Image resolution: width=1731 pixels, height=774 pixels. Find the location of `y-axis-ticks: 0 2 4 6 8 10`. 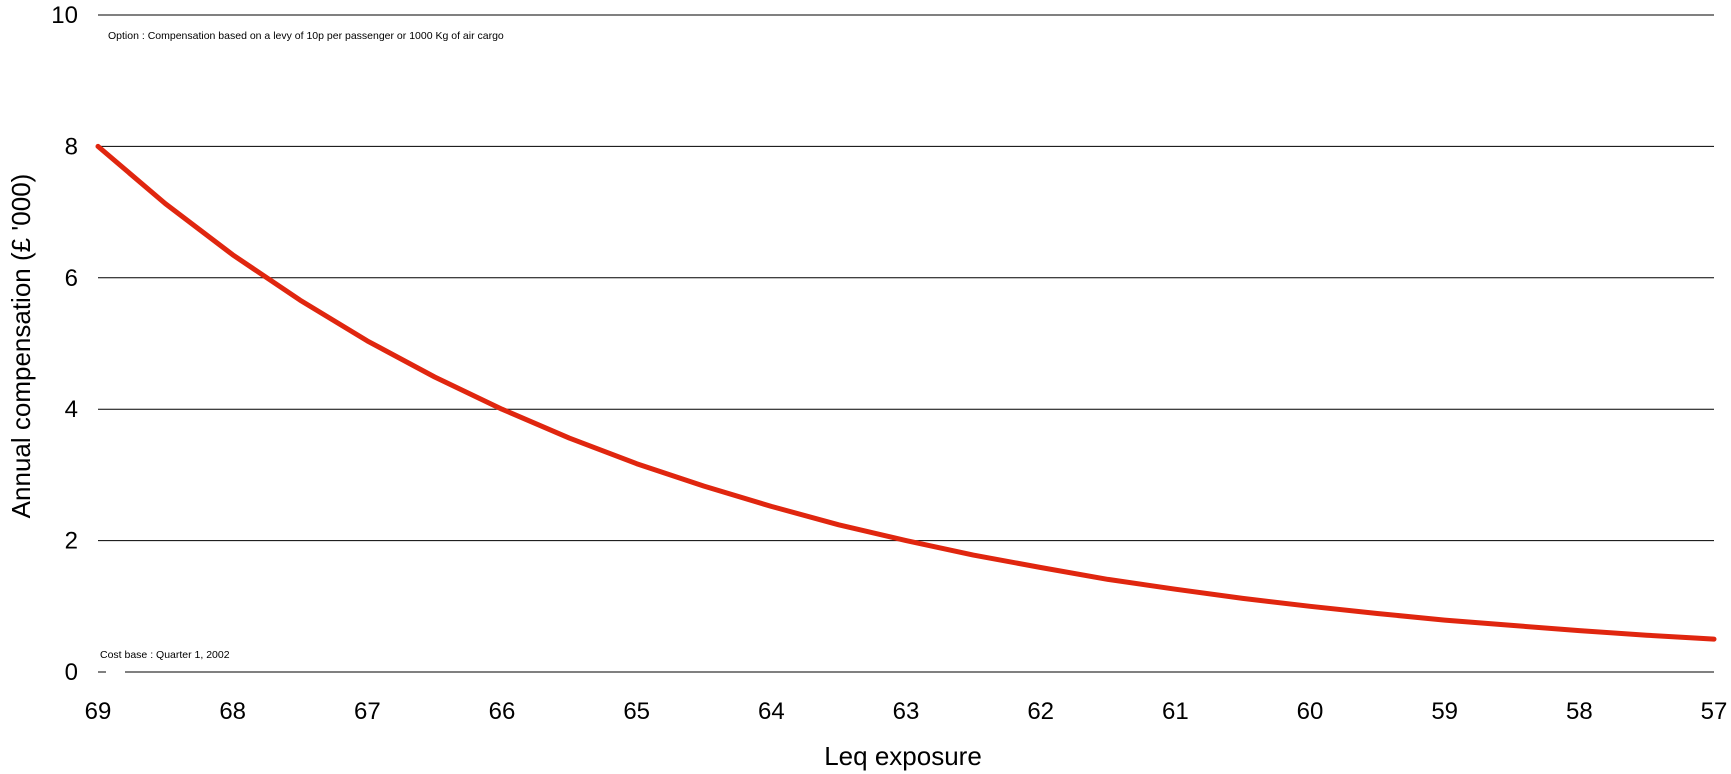

y-axis-ticks: 0 2 4 6 8 10 is located at coordinates (64, 344).